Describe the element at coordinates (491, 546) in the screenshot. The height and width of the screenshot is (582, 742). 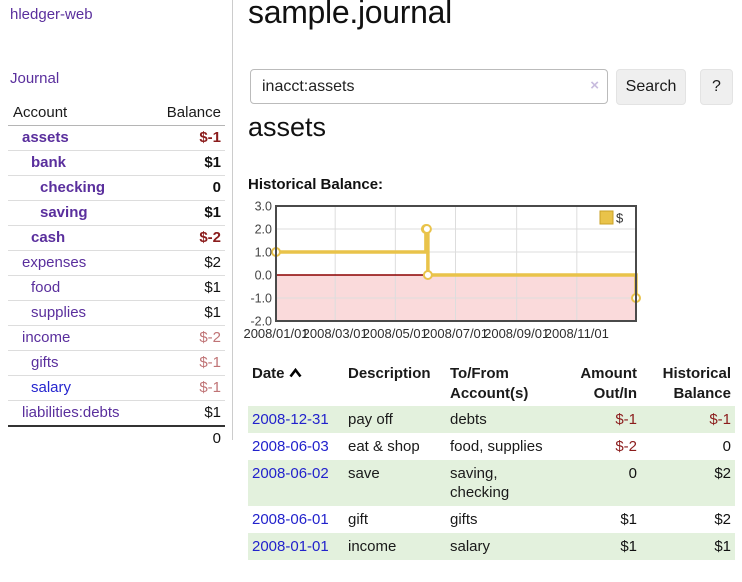
I see `transaction-row: 2008-01-01 income salary $1 $1` at that location.